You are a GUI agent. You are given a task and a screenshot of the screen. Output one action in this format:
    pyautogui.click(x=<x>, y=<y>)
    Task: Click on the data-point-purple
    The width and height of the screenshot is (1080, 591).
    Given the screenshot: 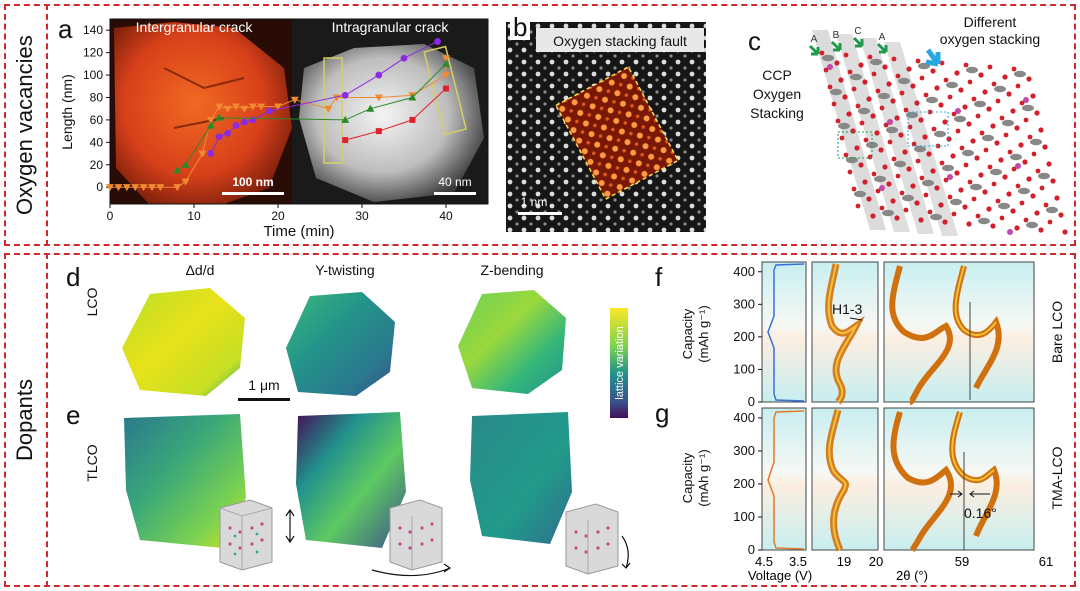 What is the action you would take?
    pyautogui.click(x=269, y=111)
    